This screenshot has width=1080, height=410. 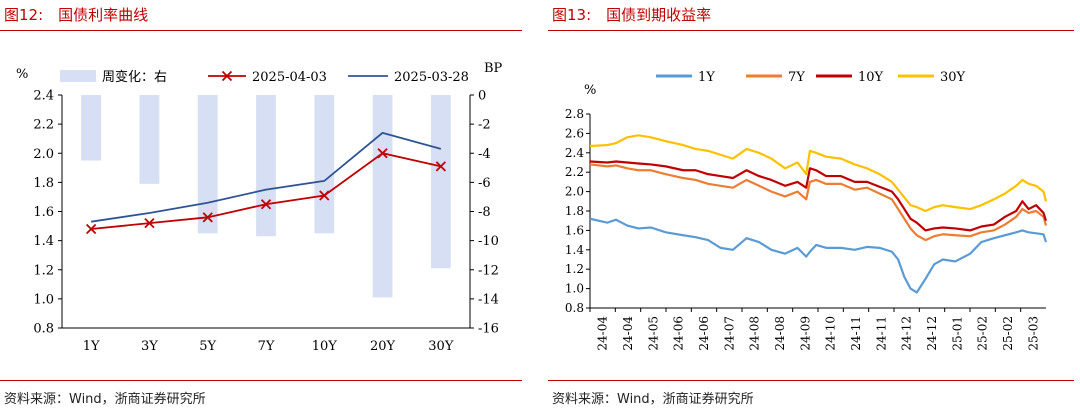 I want to click on y2-tick-label: 0, so click(x=482, y=96).